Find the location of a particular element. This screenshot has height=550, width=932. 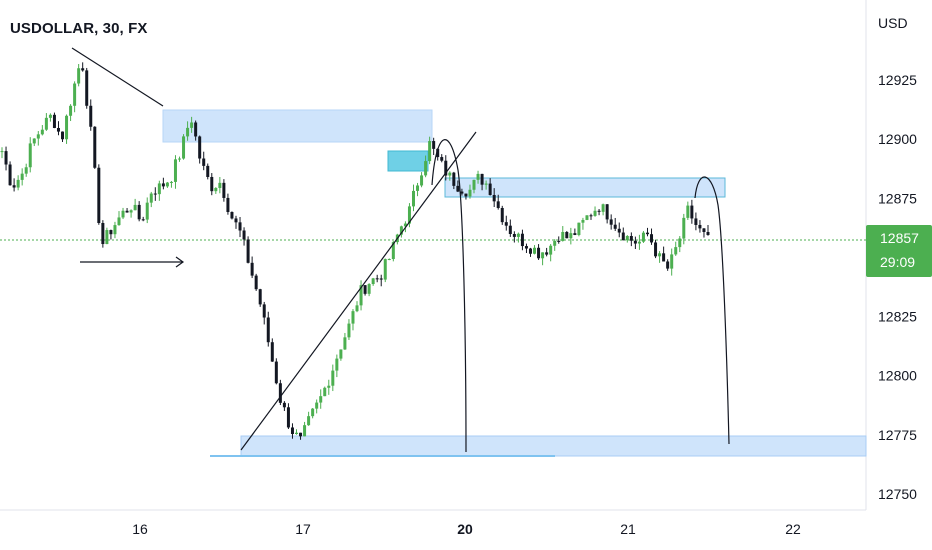

price-axis: 1292512900128751285012825128001277512750 is located at coordinates (897, 287).